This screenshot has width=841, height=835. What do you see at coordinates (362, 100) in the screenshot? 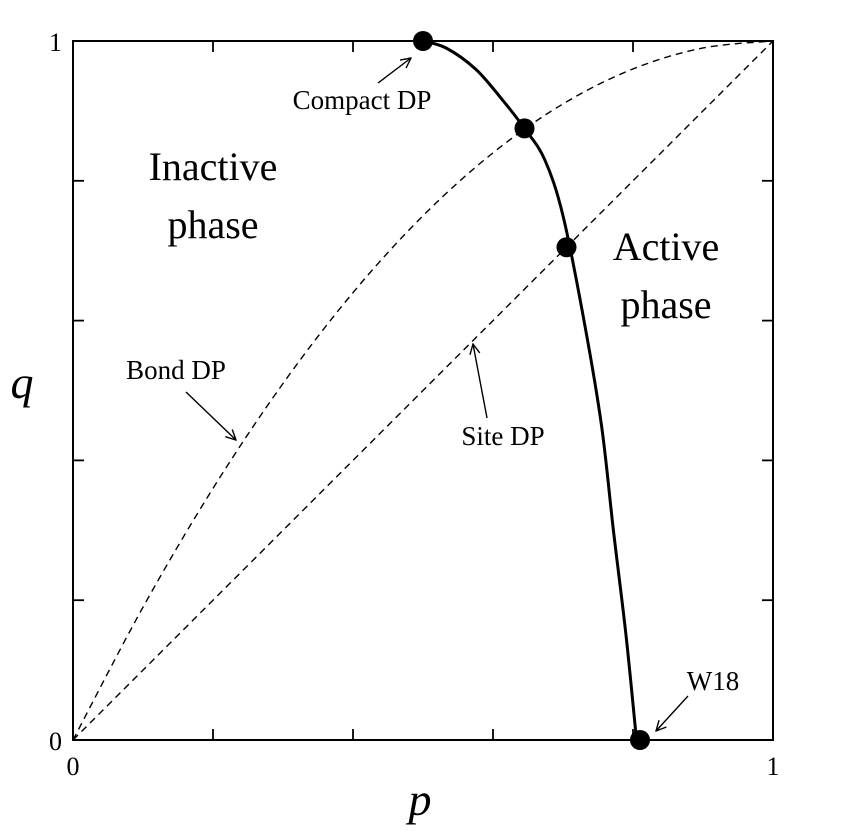
I see `compact-dp-label: Compact DP` at bounding box center [362, 100].